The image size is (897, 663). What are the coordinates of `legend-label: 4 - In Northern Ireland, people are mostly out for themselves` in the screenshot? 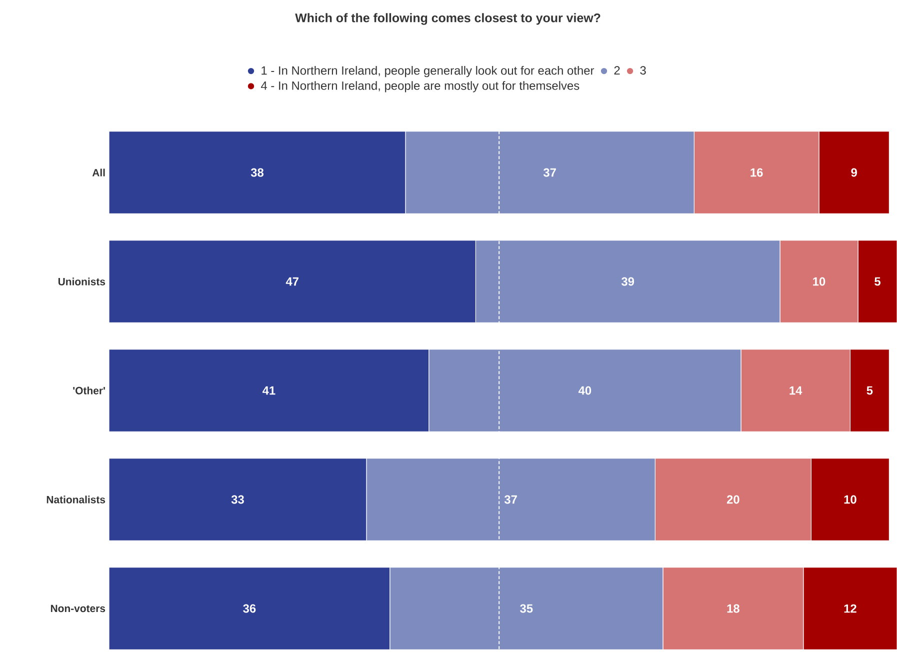 It's located at (420, 86).